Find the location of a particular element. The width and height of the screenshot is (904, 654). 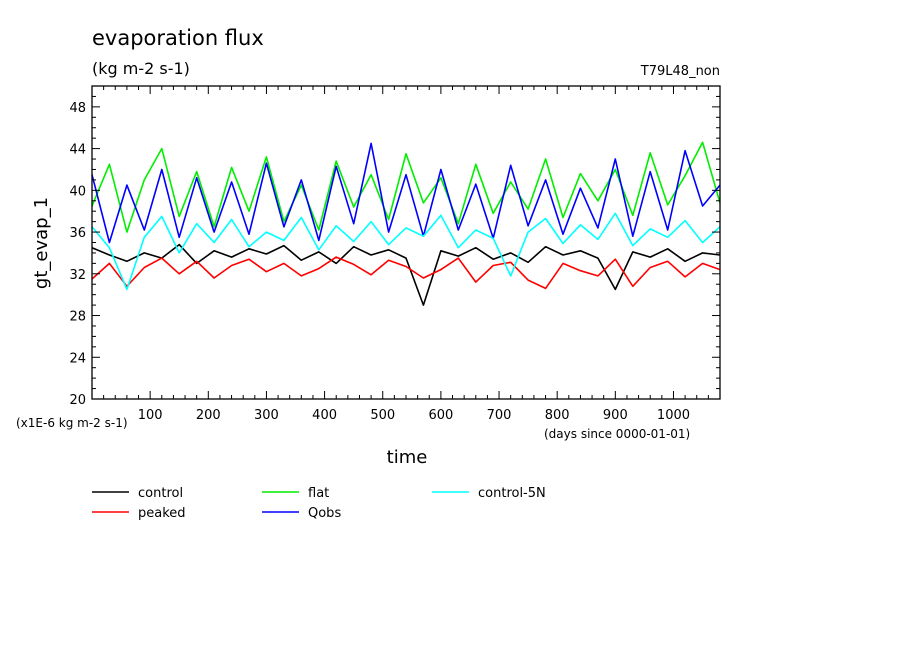

series-line-control is located at coordinates (406, 274).